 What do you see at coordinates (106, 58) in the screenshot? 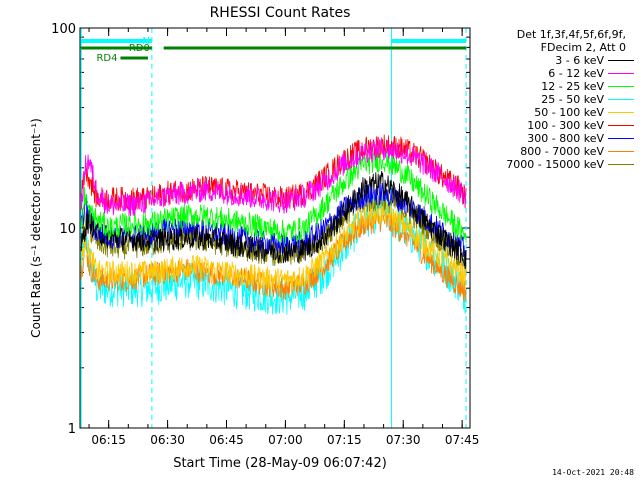
I see `state-bar-label: RD4` at bounding box center [106, 58].